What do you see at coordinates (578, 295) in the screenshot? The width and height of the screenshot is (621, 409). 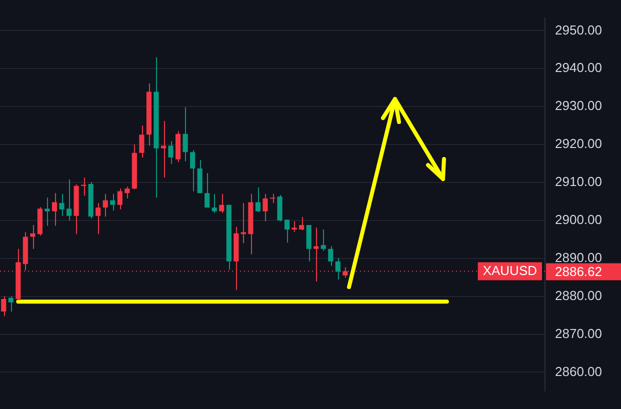 I see `y-tick-label: 2880.00` at bounding box center [578, 295].